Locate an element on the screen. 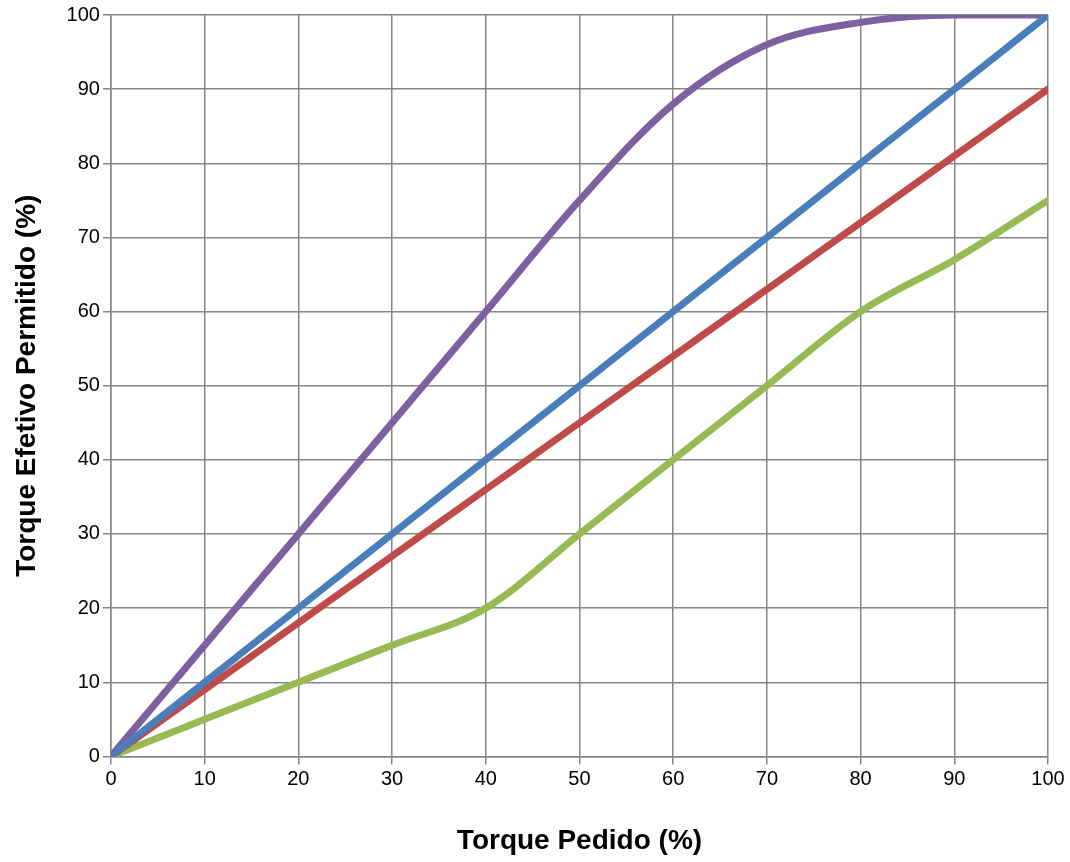  x-tick-label: 30 is located at coordinates (392, 777).